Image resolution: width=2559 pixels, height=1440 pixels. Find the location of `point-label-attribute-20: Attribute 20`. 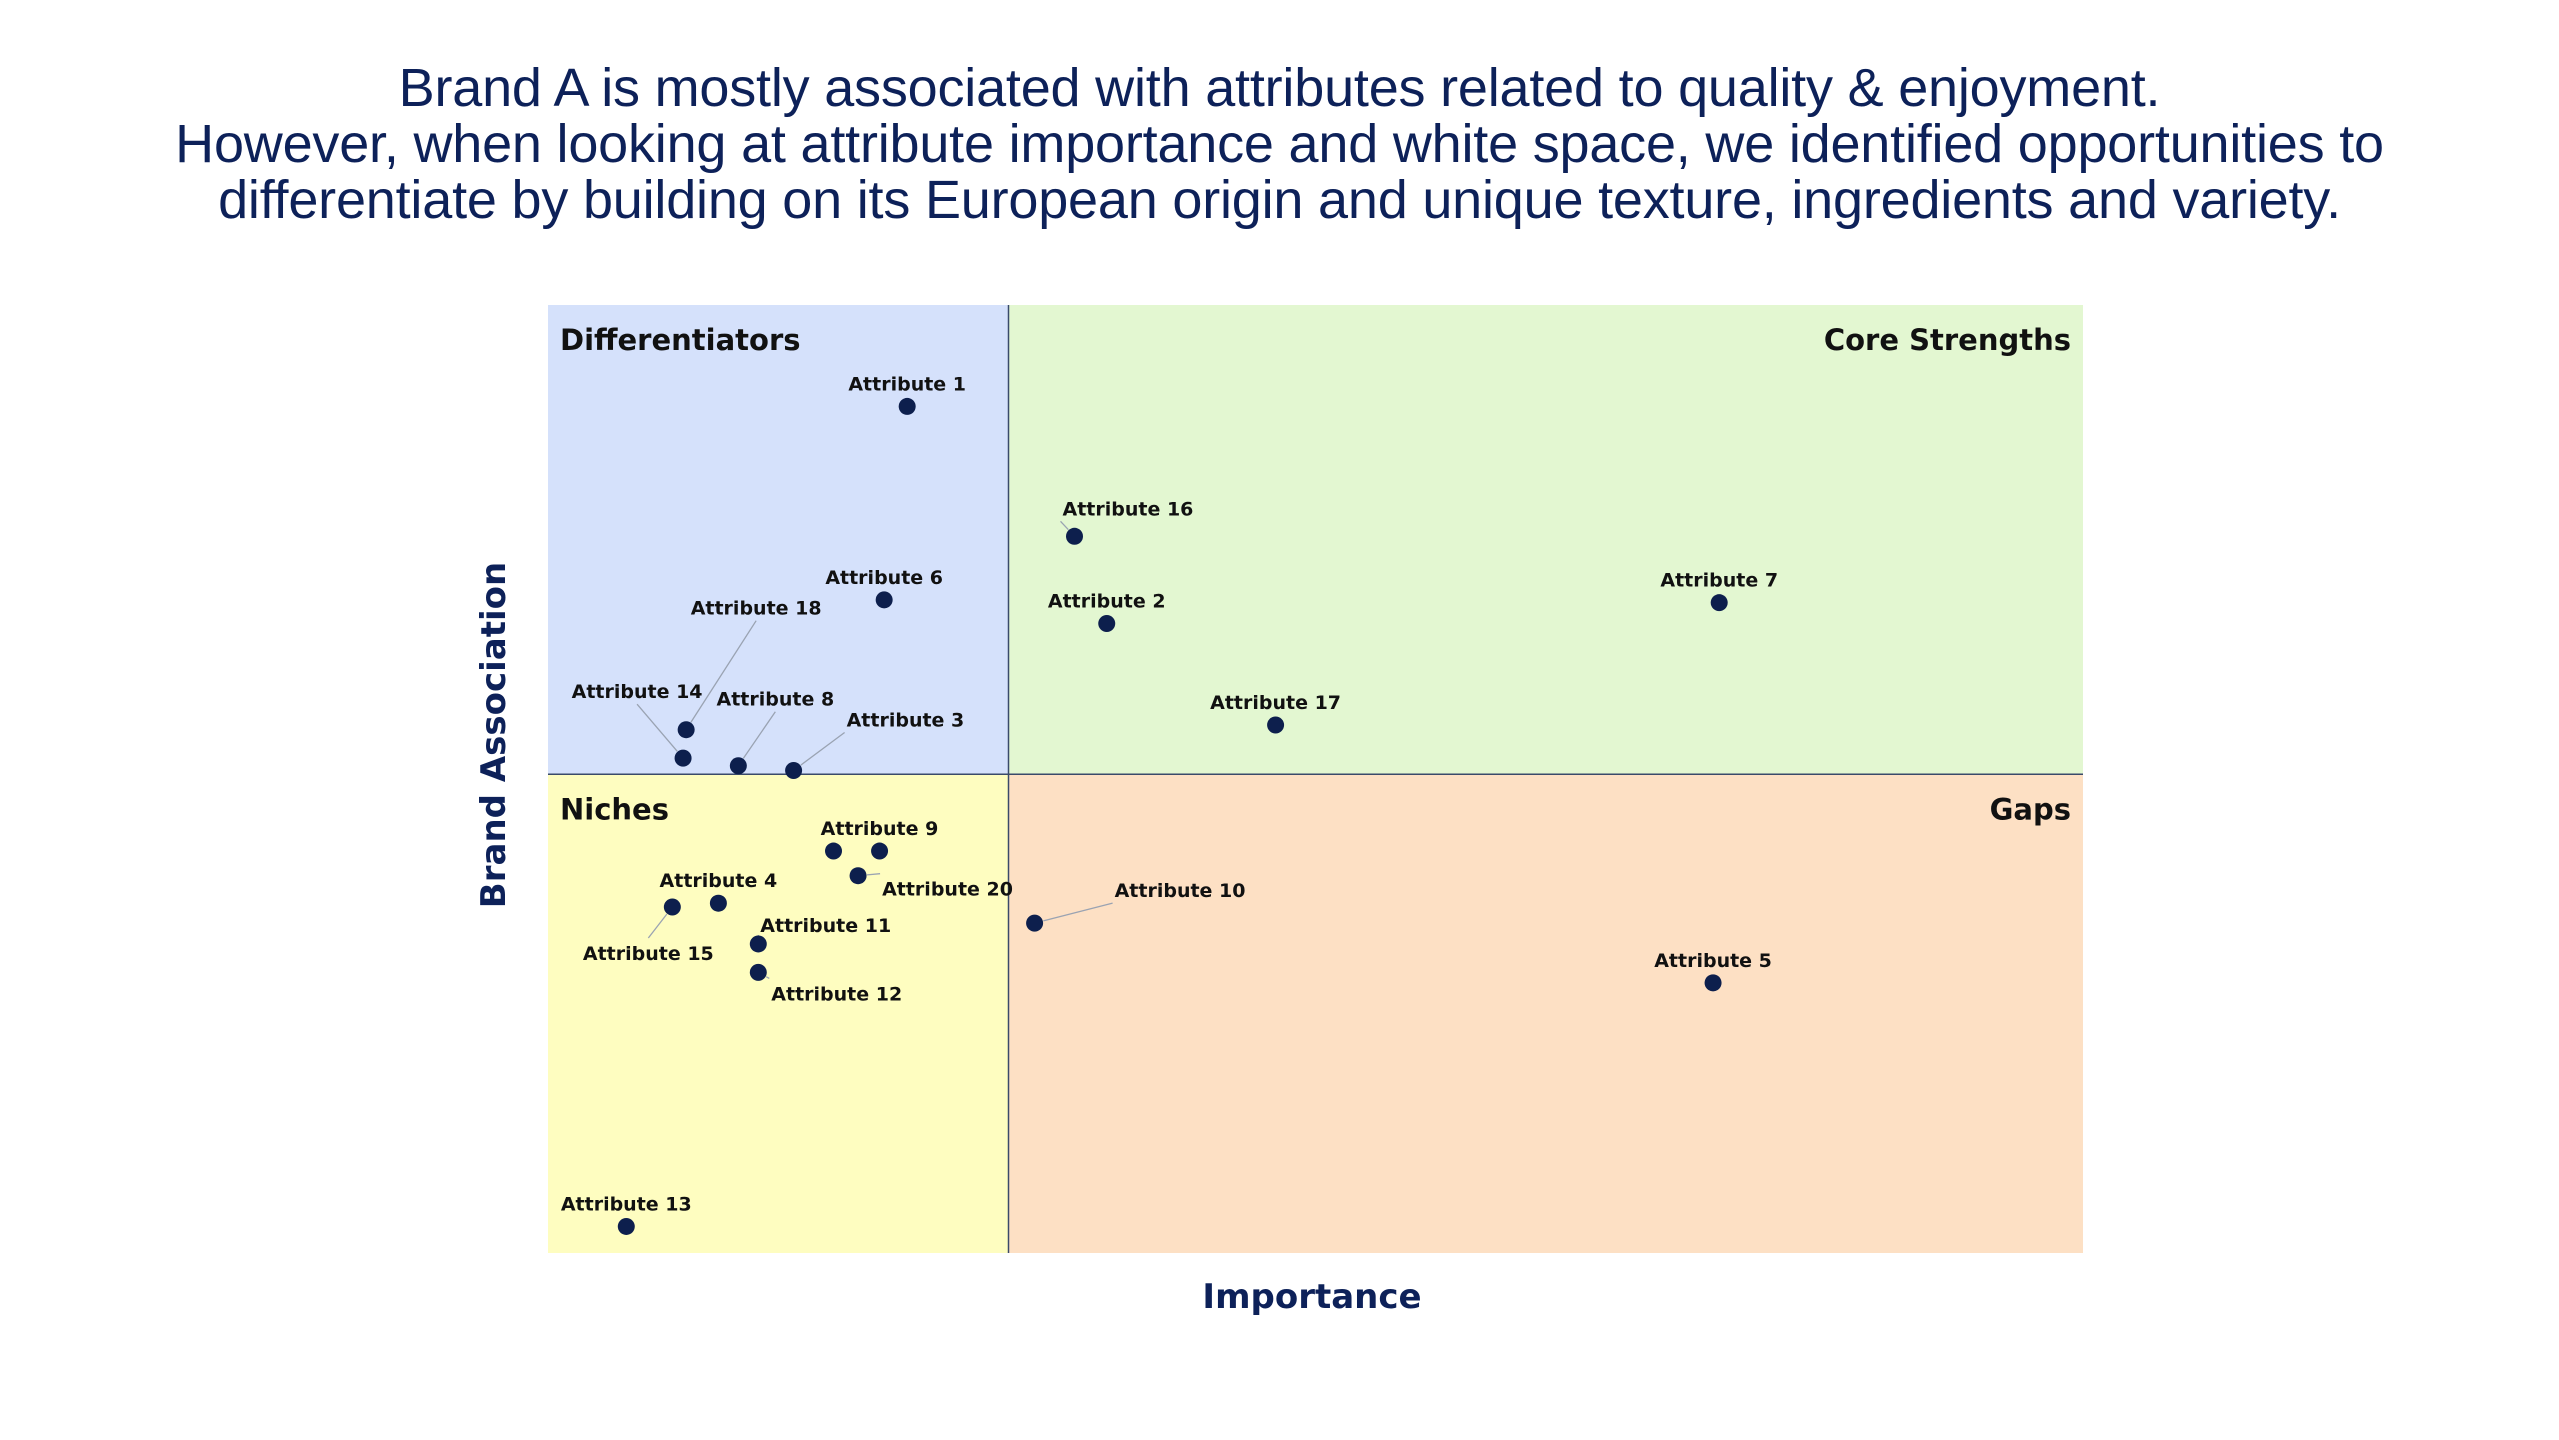

point-label-attribute-20: Attribute 20 is located at coordinates (947, 890).